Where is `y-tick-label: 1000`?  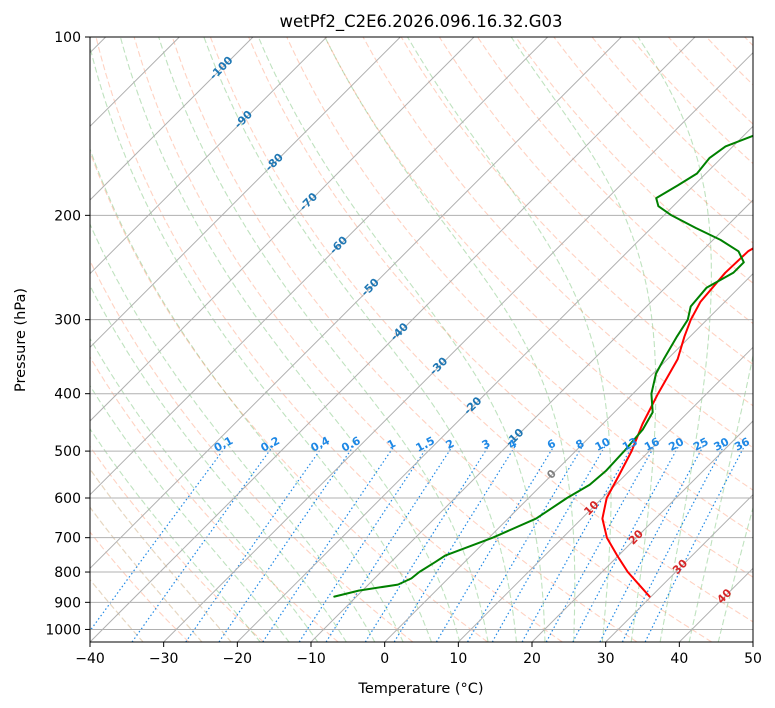 y-tick-label: 1000 is located at coordinates (63, 630).